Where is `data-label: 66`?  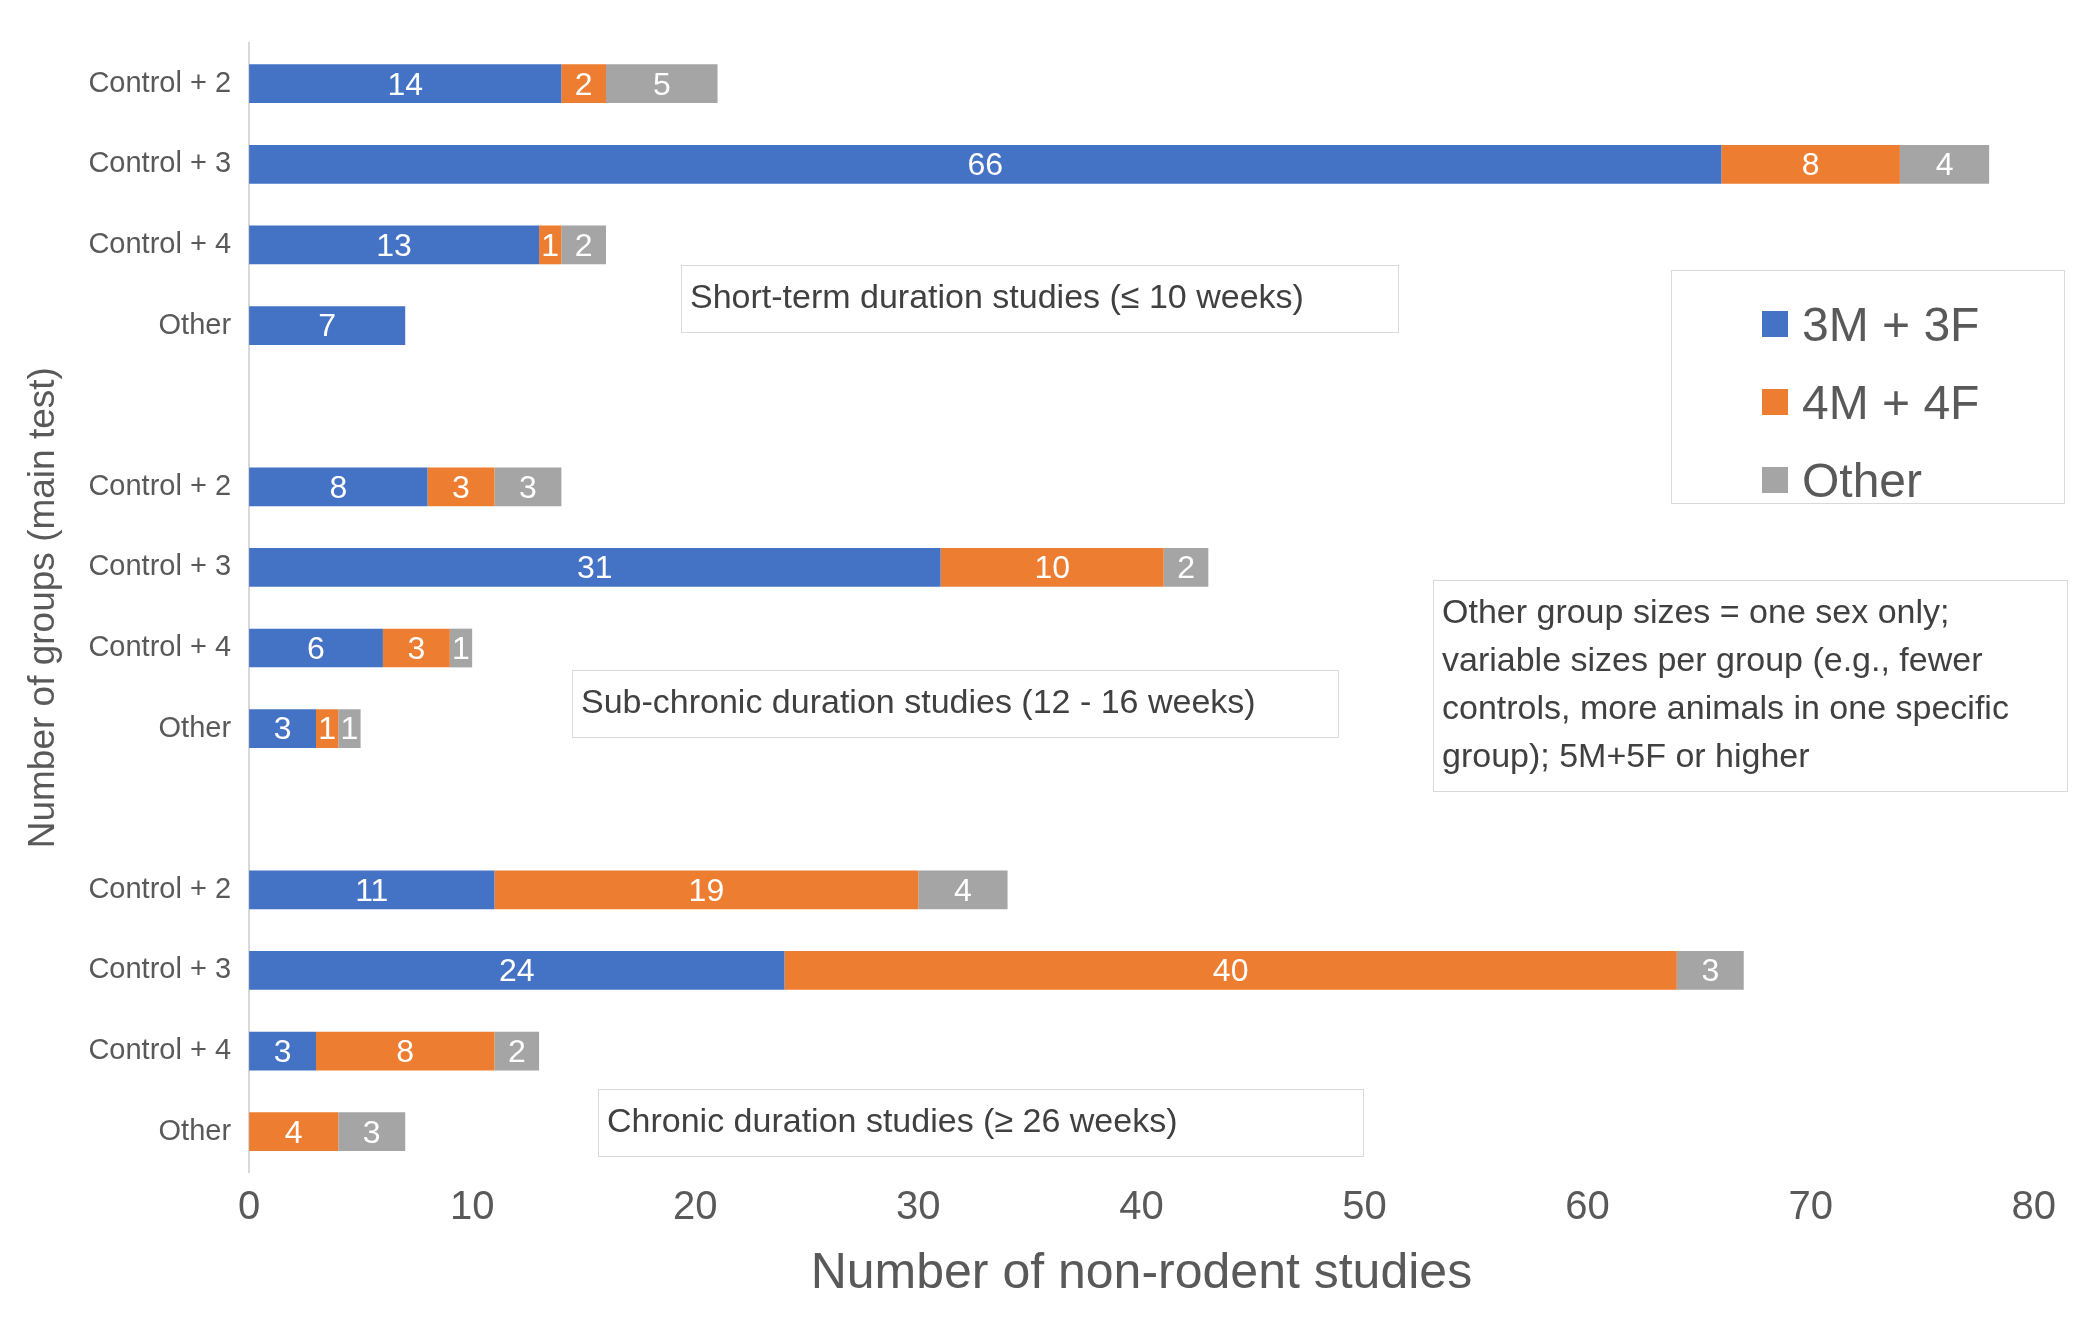 data-label: 66 is located at coordinates (985, 164).